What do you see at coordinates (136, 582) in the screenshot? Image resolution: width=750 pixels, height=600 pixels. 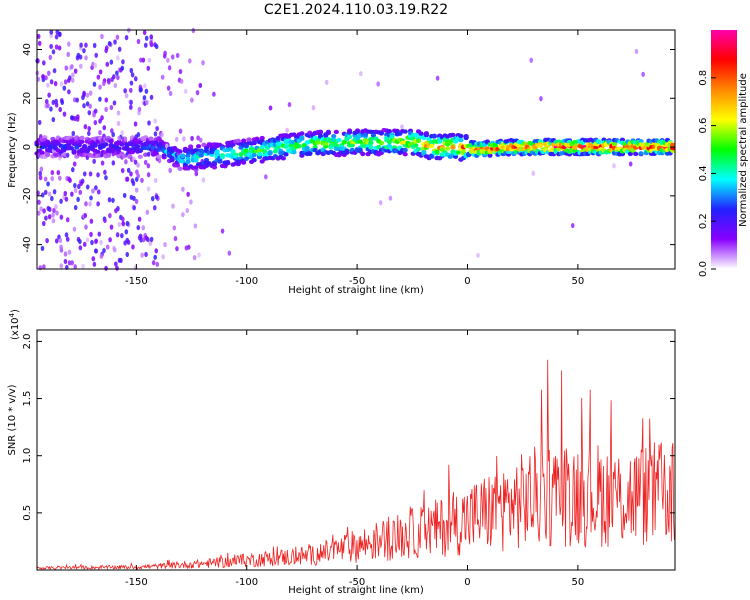 I see `x-tick-label: -150` at bounding box center [136, 582].